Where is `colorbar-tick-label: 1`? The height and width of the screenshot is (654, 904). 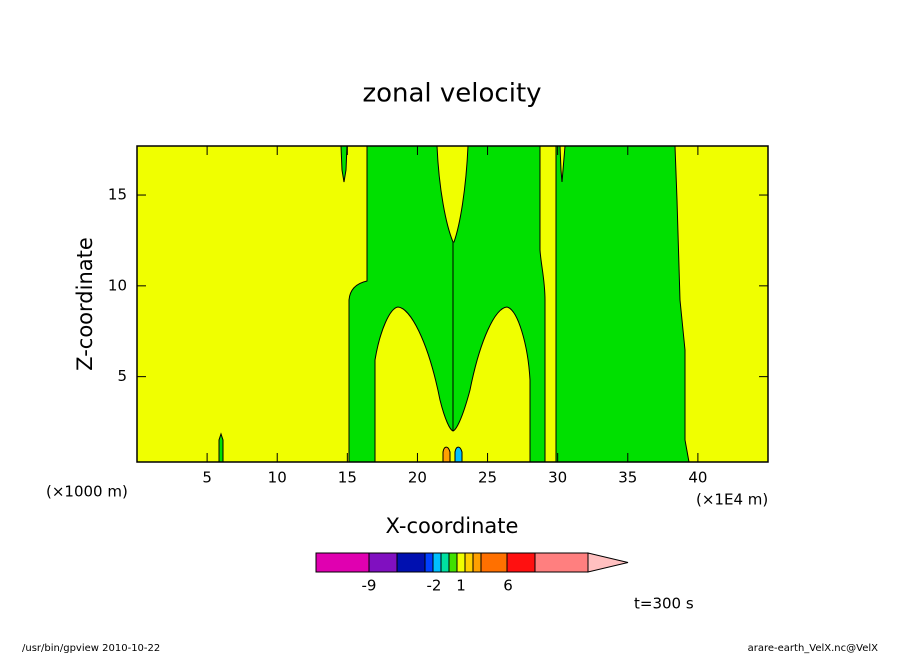
colorbar-tick-label: 1 is located at coordinates (461, 586).